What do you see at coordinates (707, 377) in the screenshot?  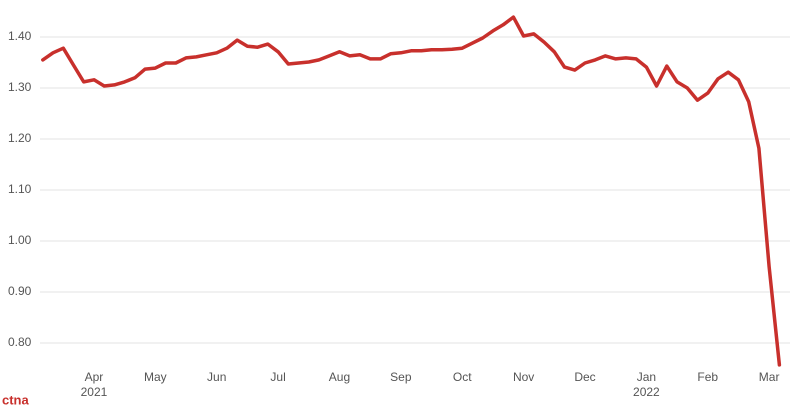 I see `x-tick-label: Feb` at bounding box center [707, 377].